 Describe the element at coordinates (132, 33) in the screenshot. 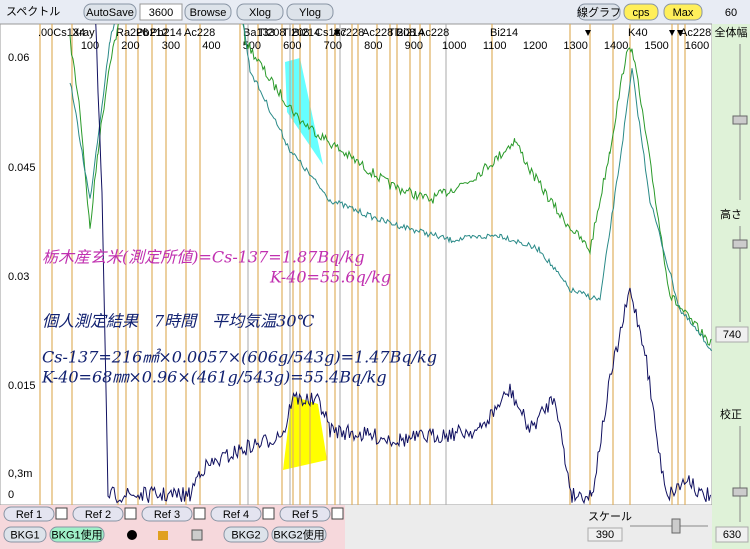

I see `nuclide-label: Ra226` at that location.